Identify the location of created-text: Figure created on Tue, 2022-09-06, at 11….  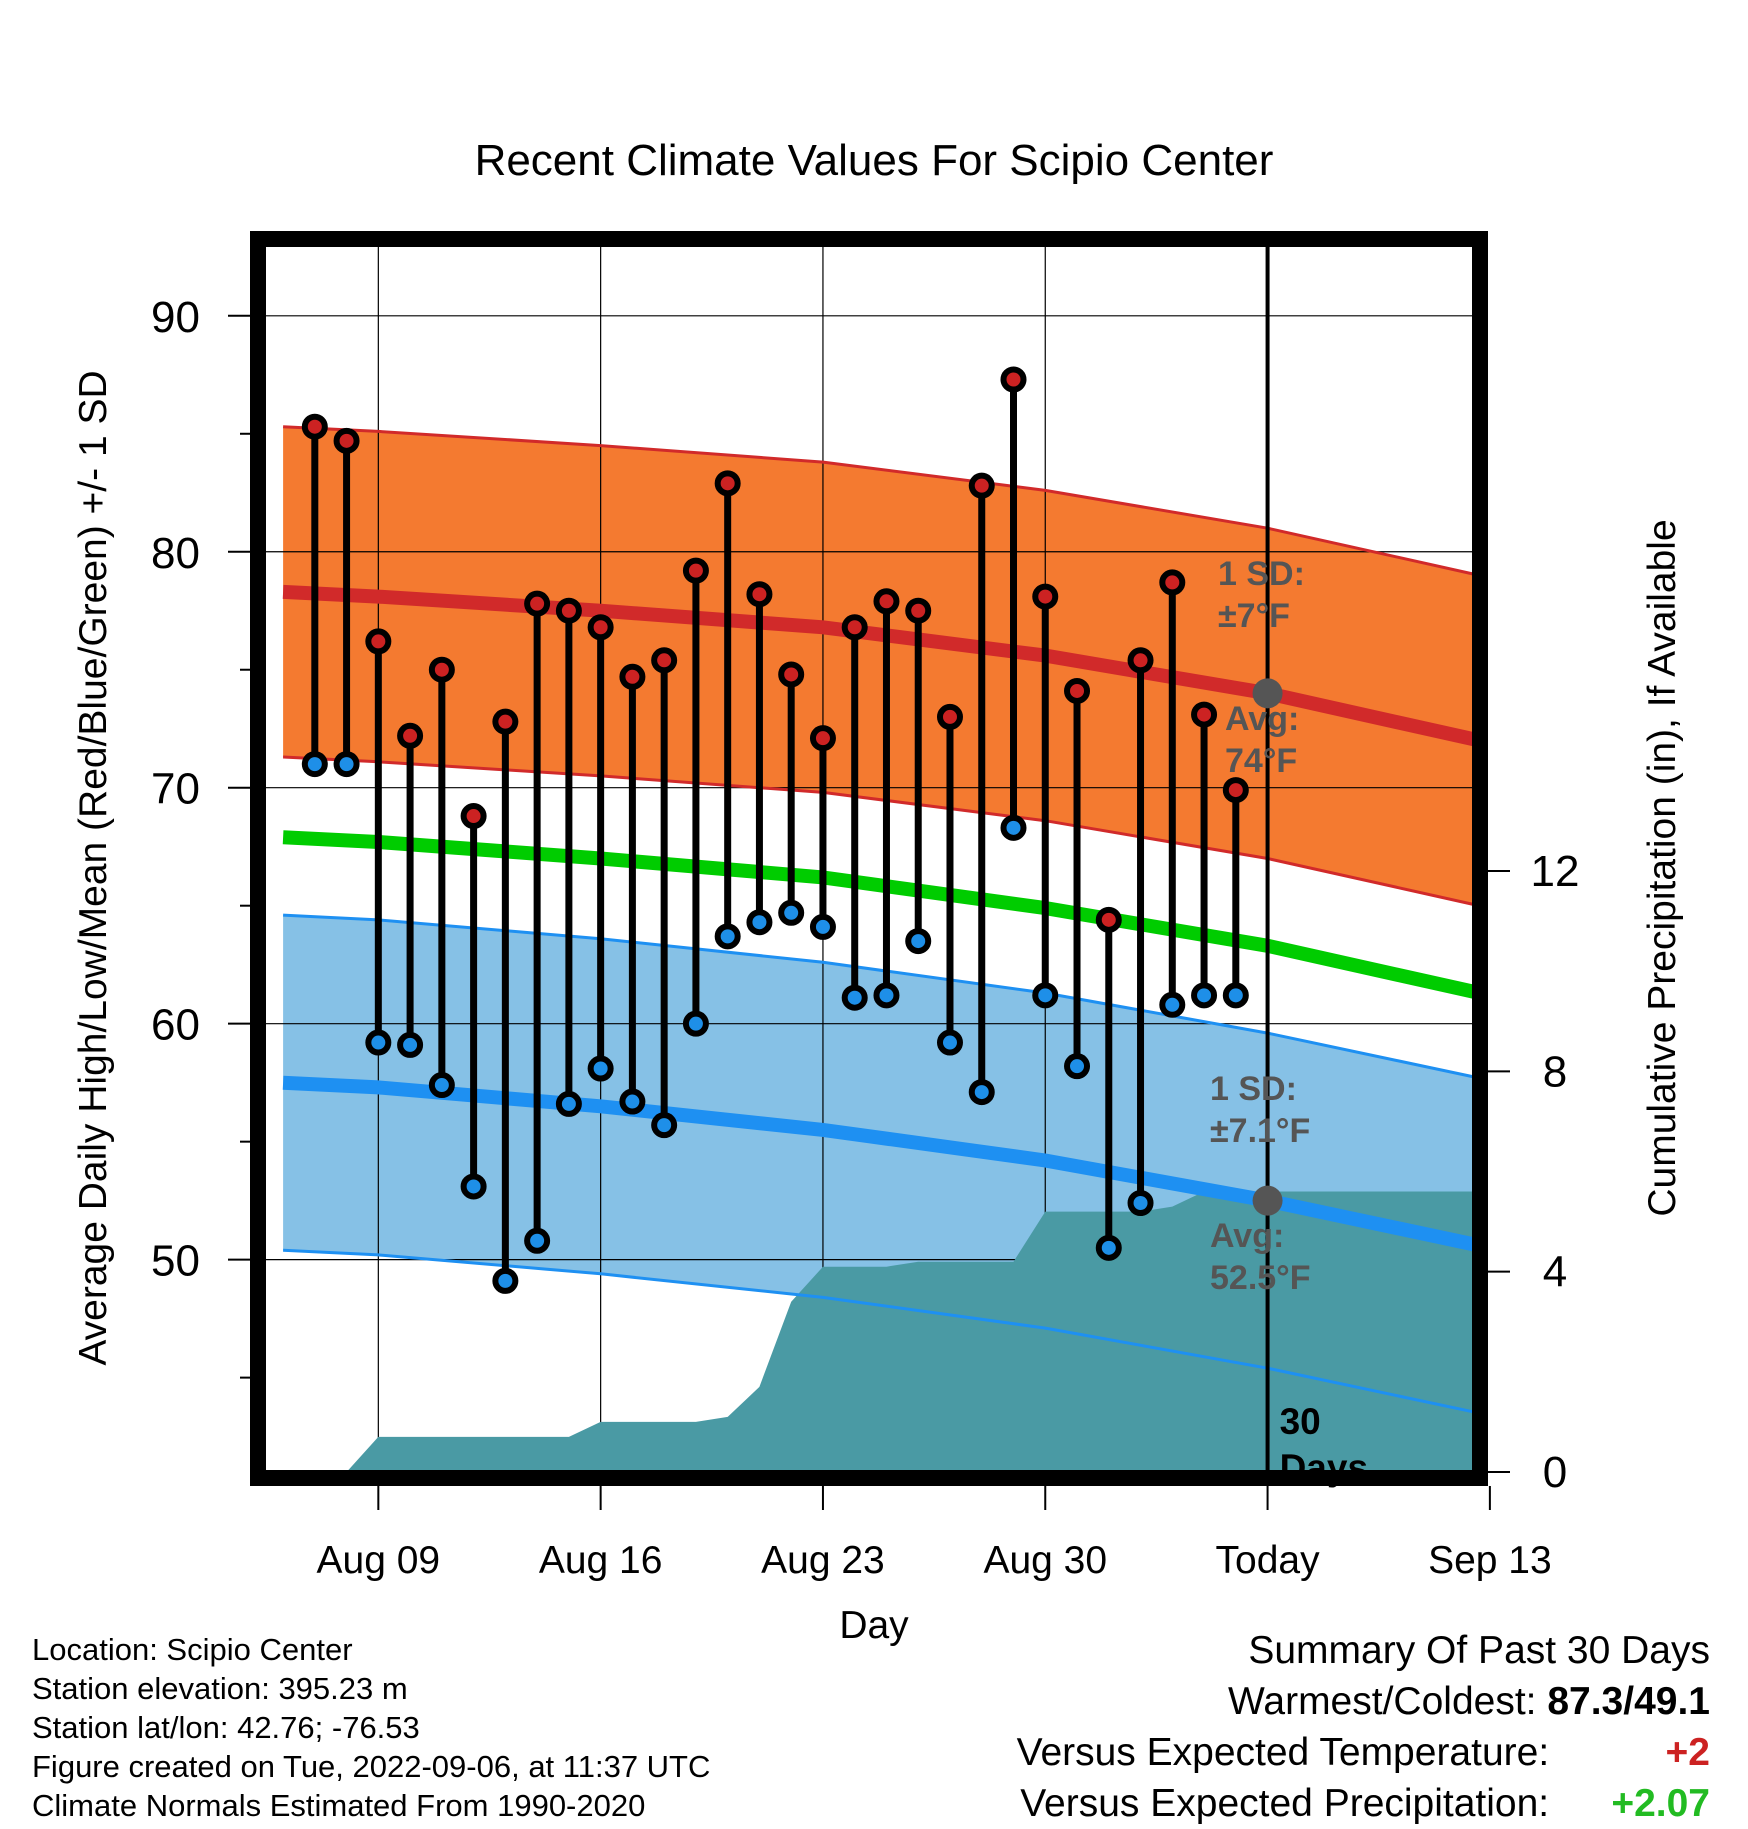
(371, 1766).